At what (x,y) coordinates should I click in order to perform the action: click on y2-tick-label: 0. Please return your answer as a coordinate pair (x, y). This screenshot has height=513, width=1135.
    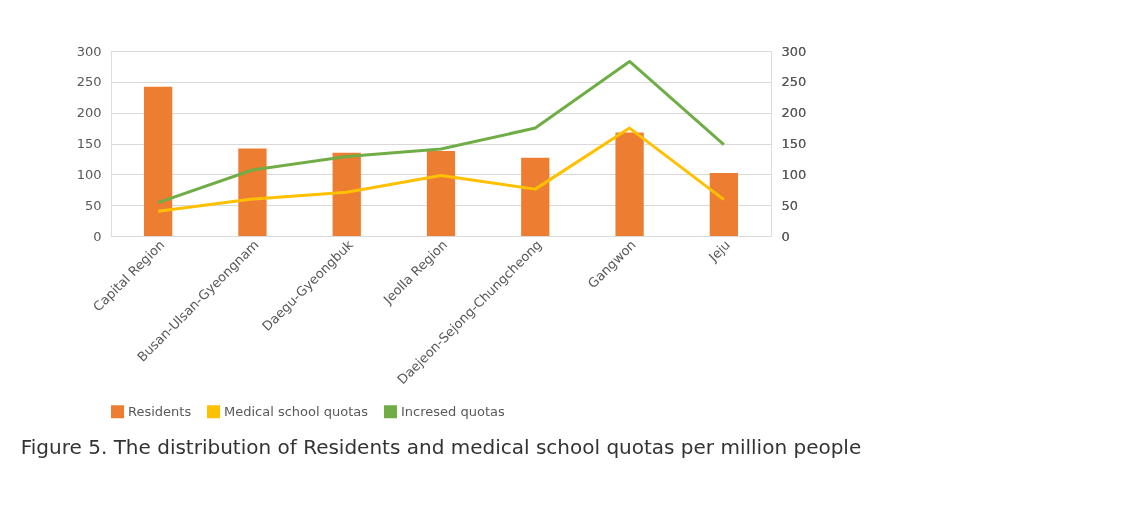
    Looking at the image, I should click on (785, 236).